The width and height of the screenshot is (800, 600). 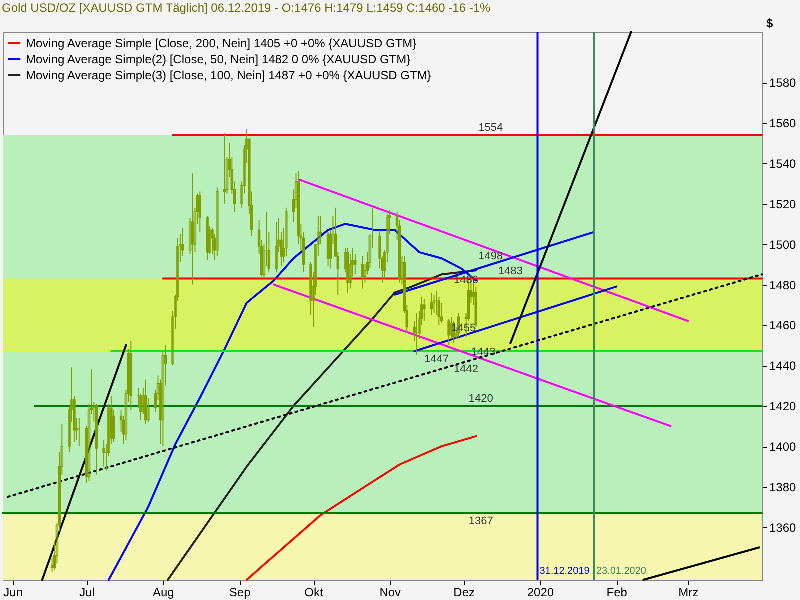 What do you see at coordinates (14, 593) in the screenshot?
I see `x-tick-label: Jun` at bounding box center [14, 593].